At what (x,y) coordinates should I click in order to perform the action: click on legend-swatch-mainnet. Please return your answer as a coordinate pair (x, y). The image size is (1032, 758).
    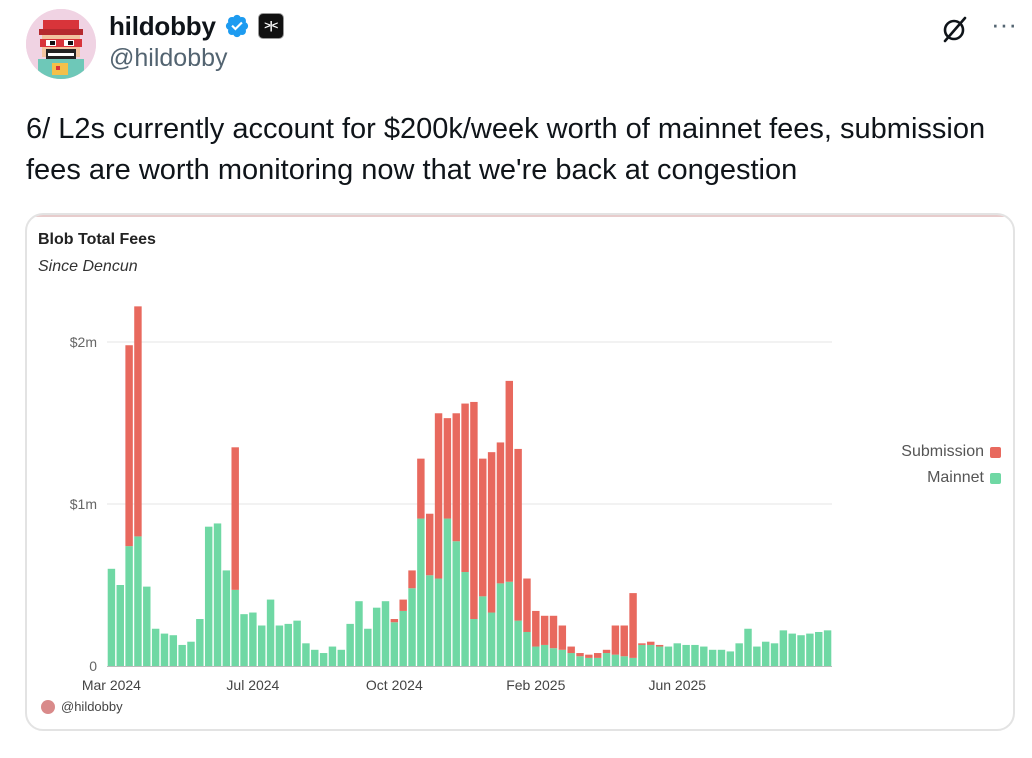
    Looking at the image, I should click on (995, 478).